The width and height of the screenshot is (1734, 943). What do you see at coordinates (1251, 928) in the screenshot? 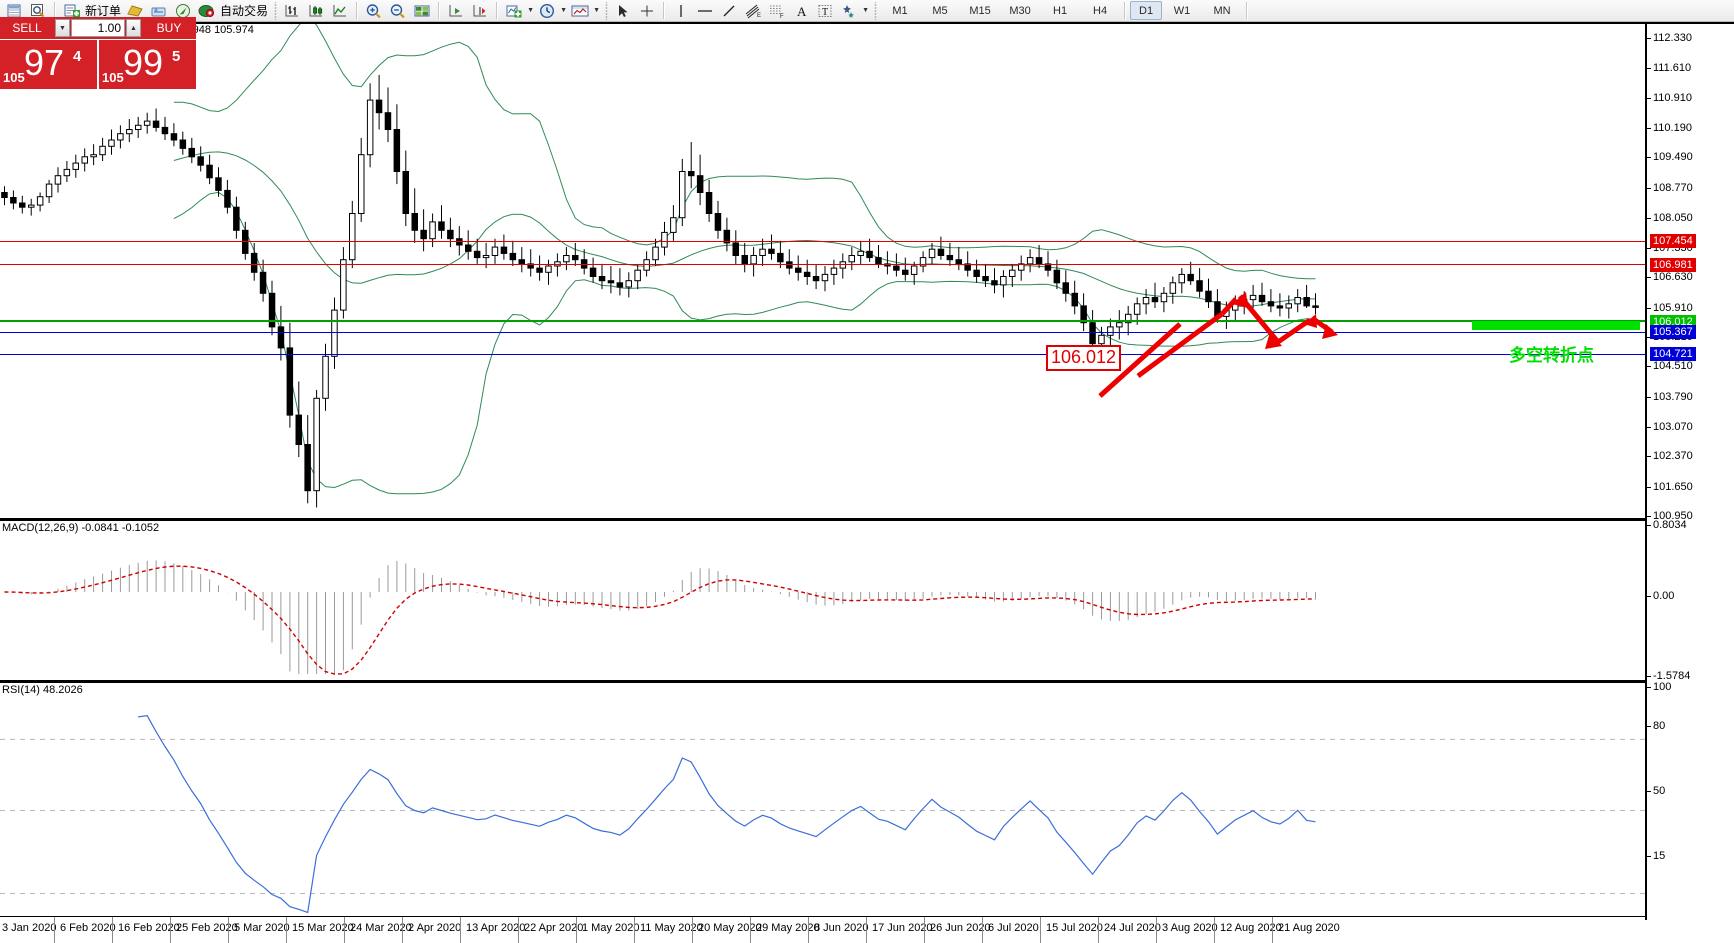
I see `time-label: 12 Aug 2020` at bounding box center [1251, 928].